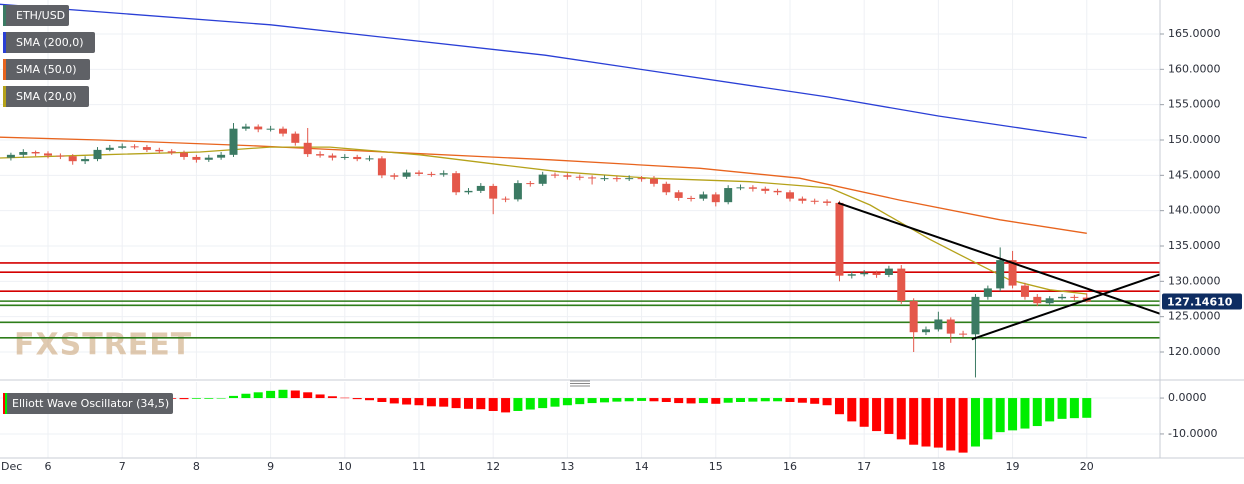 The height and width of the screenshot is (484, 1244). I want to click on legend-text: Elliott Wave Oscillator (34,5), so click(90, 403).